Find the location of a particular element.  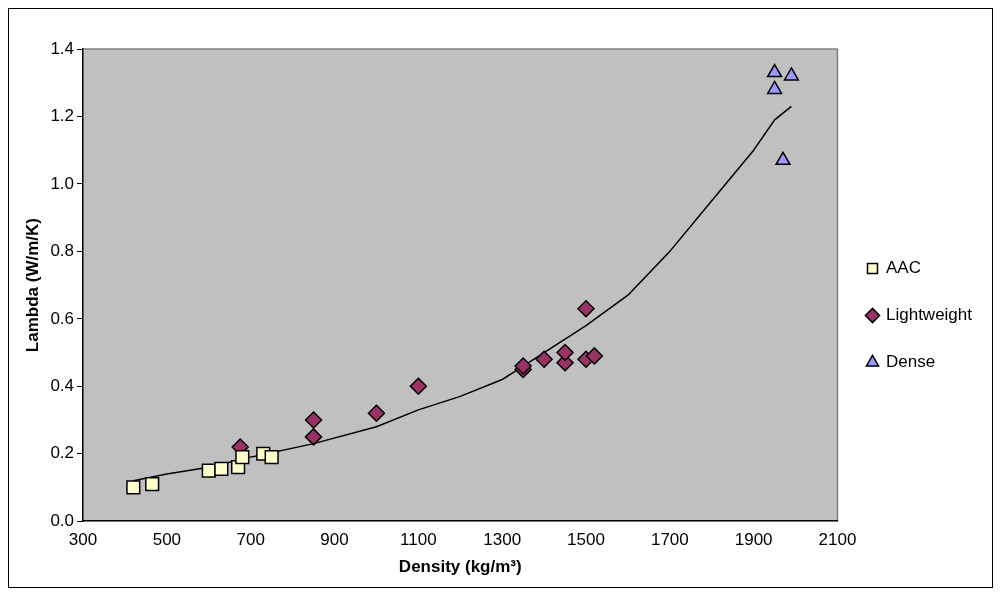

y-tick-label: 0.8 is located at coordinates (62, 251).